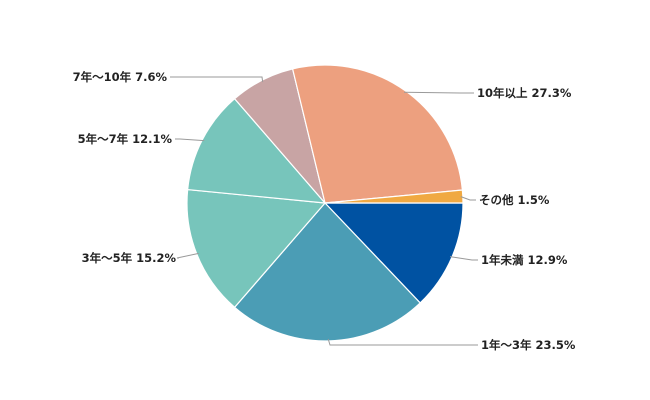 This screenshot has width=650, height=400. Describe the element at coordinates (514, 200) in the screenshot. I see `slice-label: その他 1.5%` at that location.